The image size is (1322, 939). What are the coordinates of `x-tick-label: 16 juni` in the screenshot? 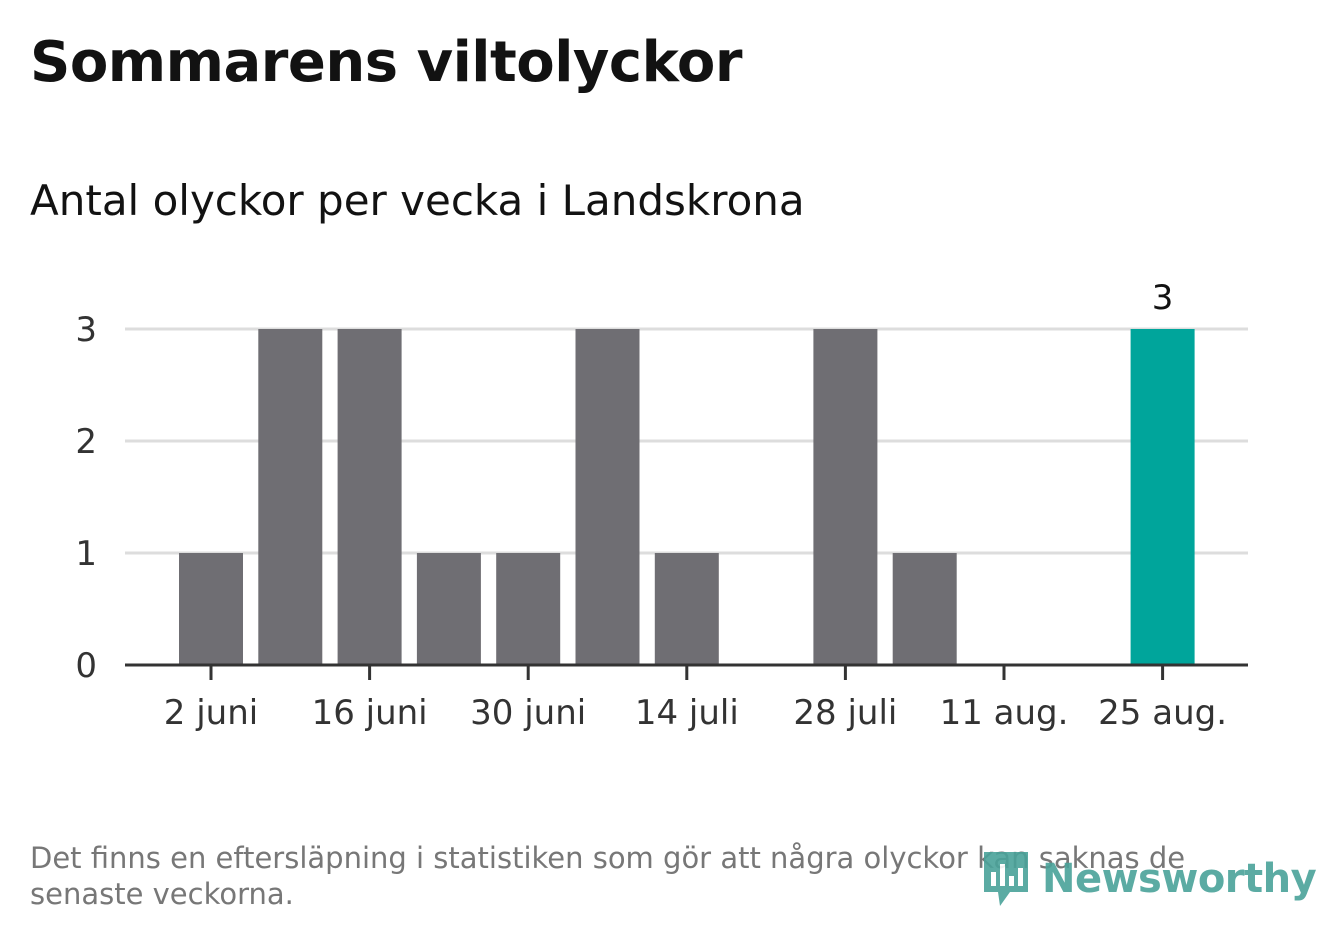 It's located at (370, 713).